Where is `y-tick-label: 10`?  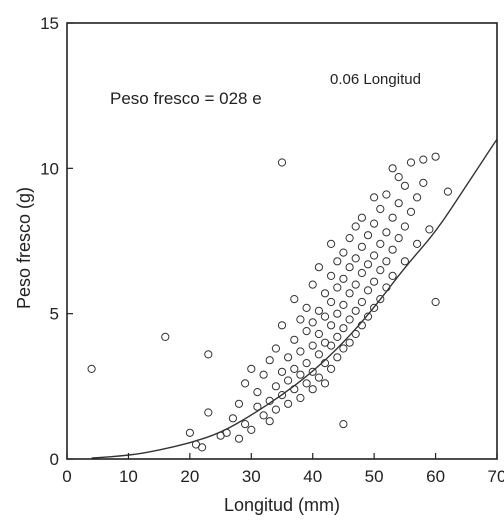 y-tick-label: 10 is located at coordinates (49, 168).